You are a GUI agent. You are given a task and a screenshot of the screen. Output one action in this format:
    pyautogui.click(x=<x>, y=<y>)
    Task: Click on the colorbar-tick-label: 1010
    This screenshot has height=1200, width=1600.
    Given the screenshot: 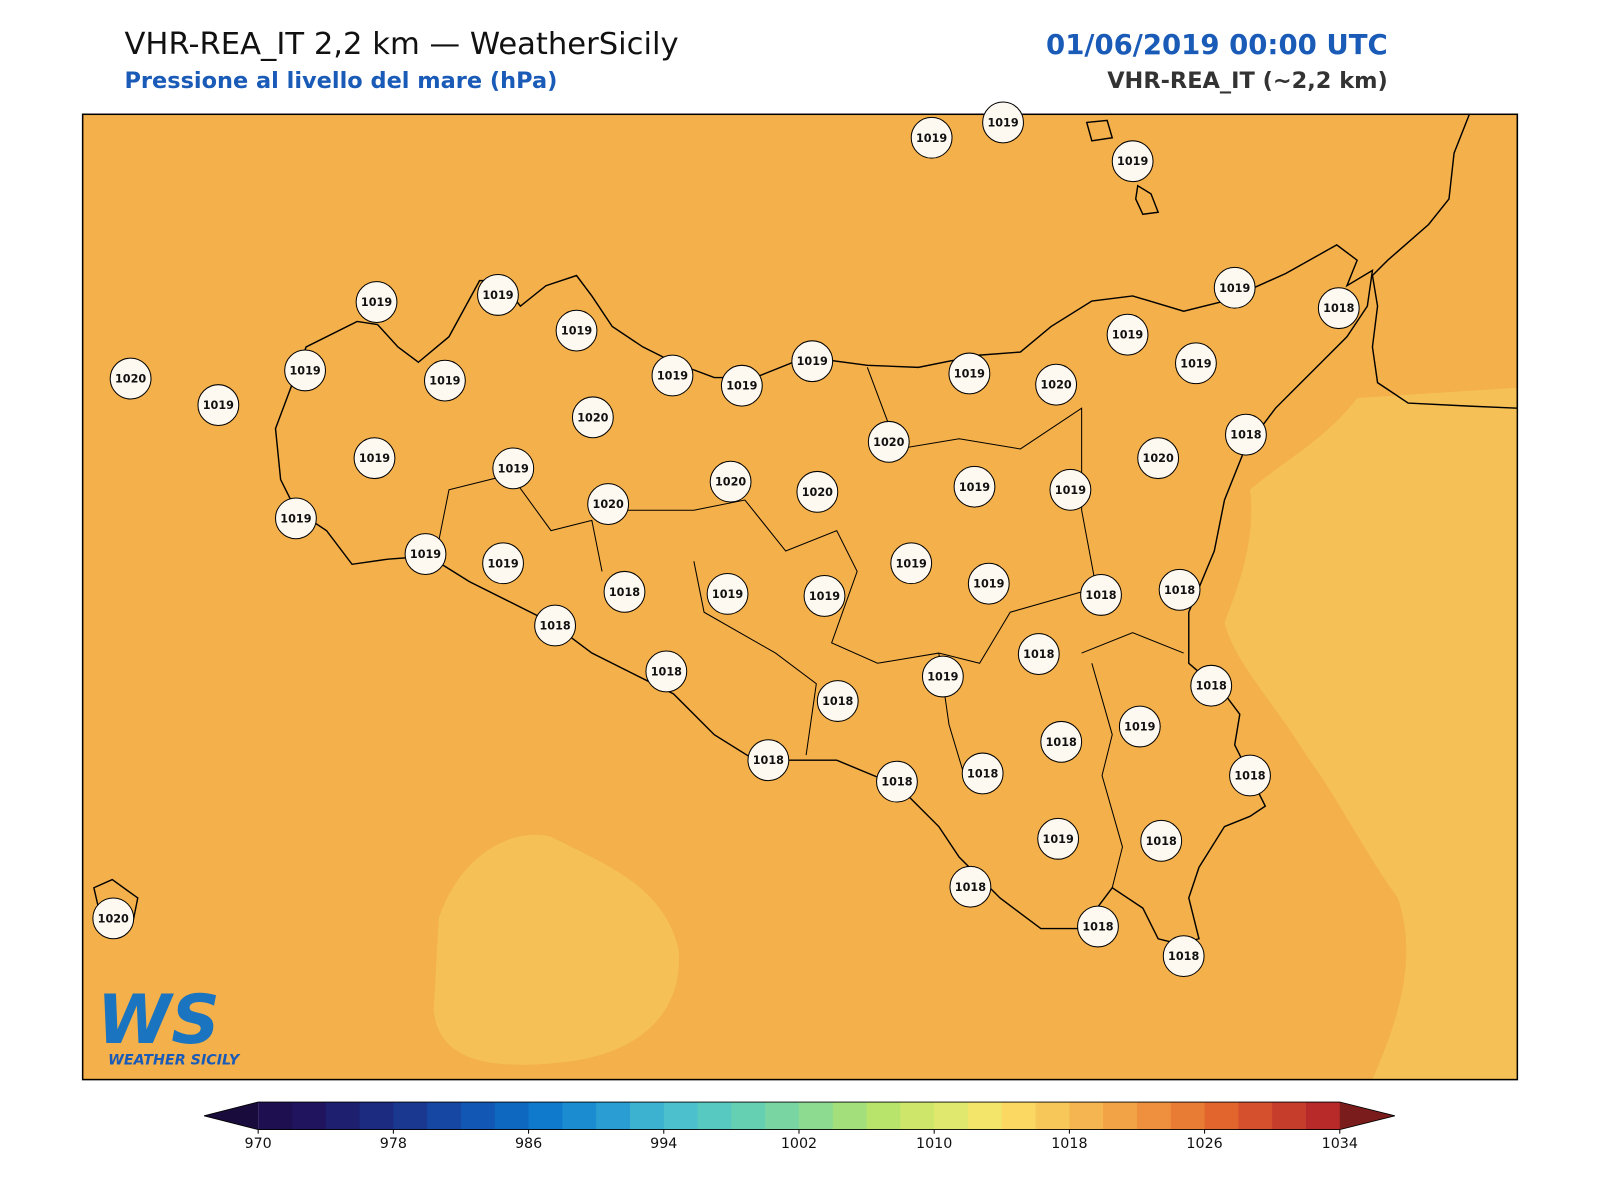 What is the action you would take?
    pyautogui.click(x=934, y=1144)
    